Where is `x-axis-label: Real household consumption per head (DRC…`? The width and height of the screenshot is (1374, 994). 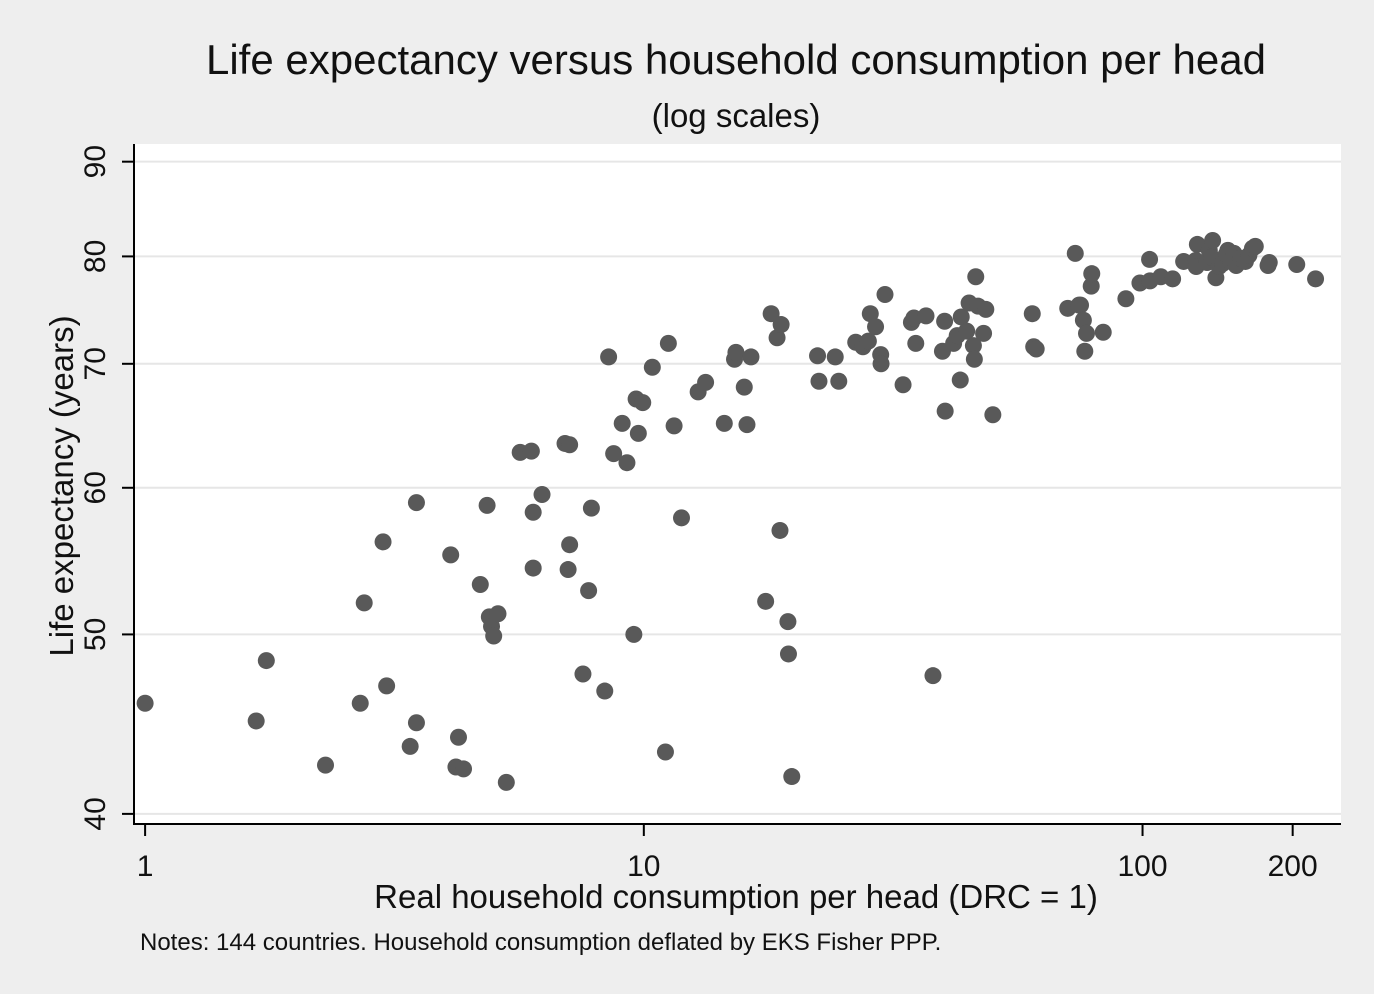 x-axis-label: Real household consumption per head (DRC… is located at coordinates (736, 896).